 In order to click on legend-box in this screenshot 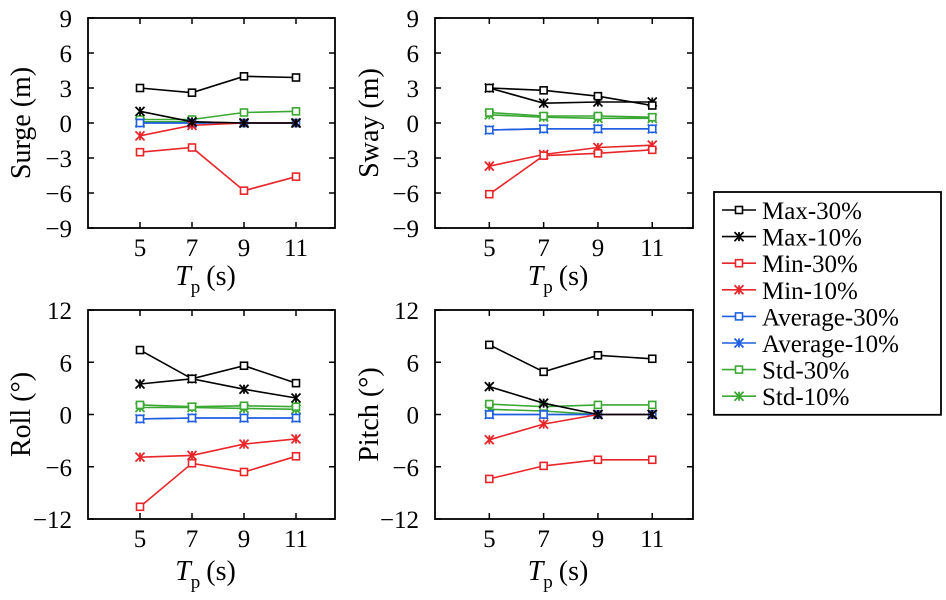, I will do `click(827, 303)`.